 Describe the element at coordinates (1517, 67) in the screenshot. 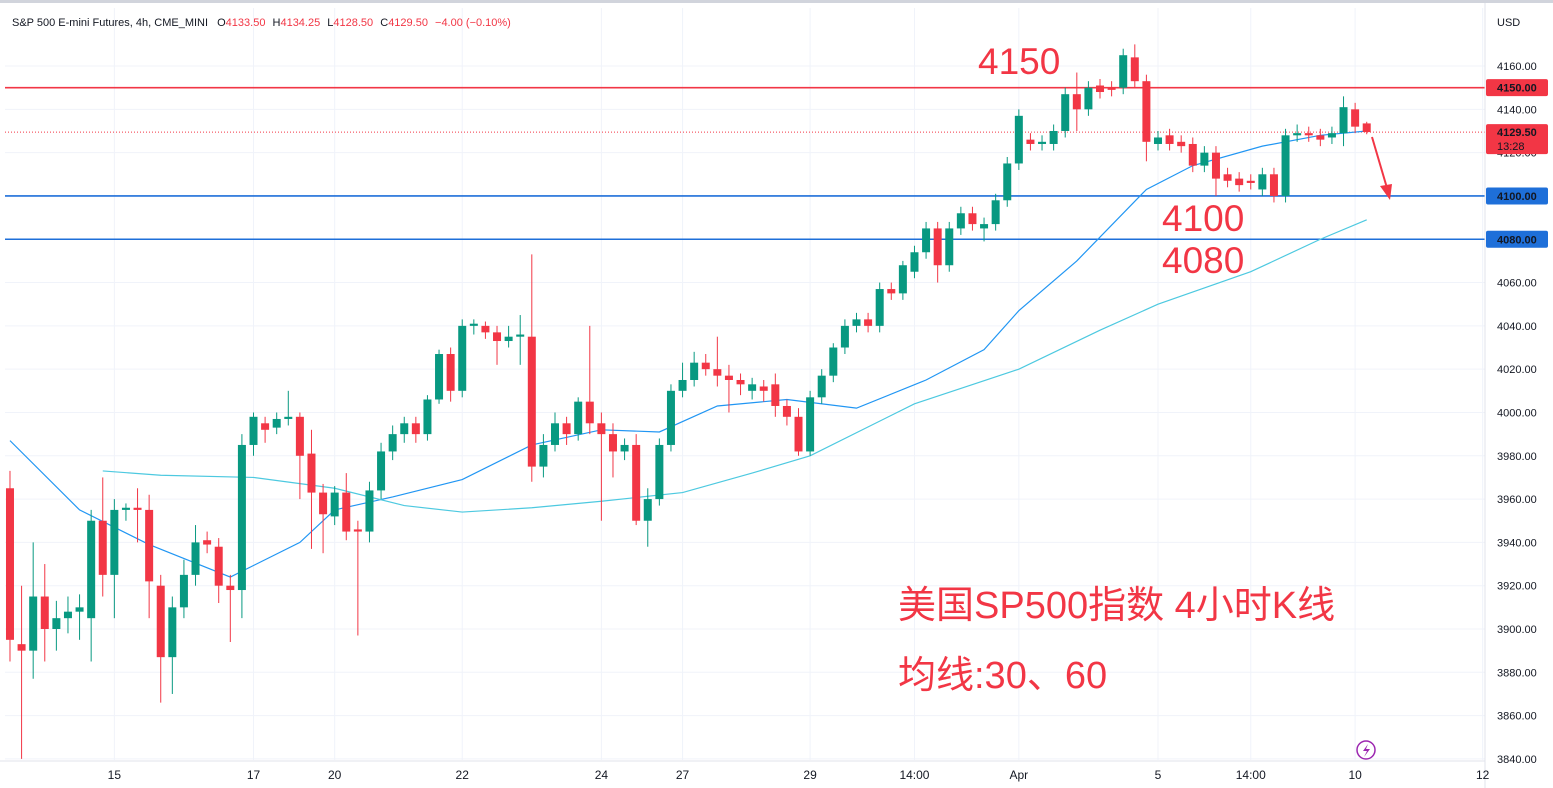

I see `y-tick-label: 4160.00` at that location.